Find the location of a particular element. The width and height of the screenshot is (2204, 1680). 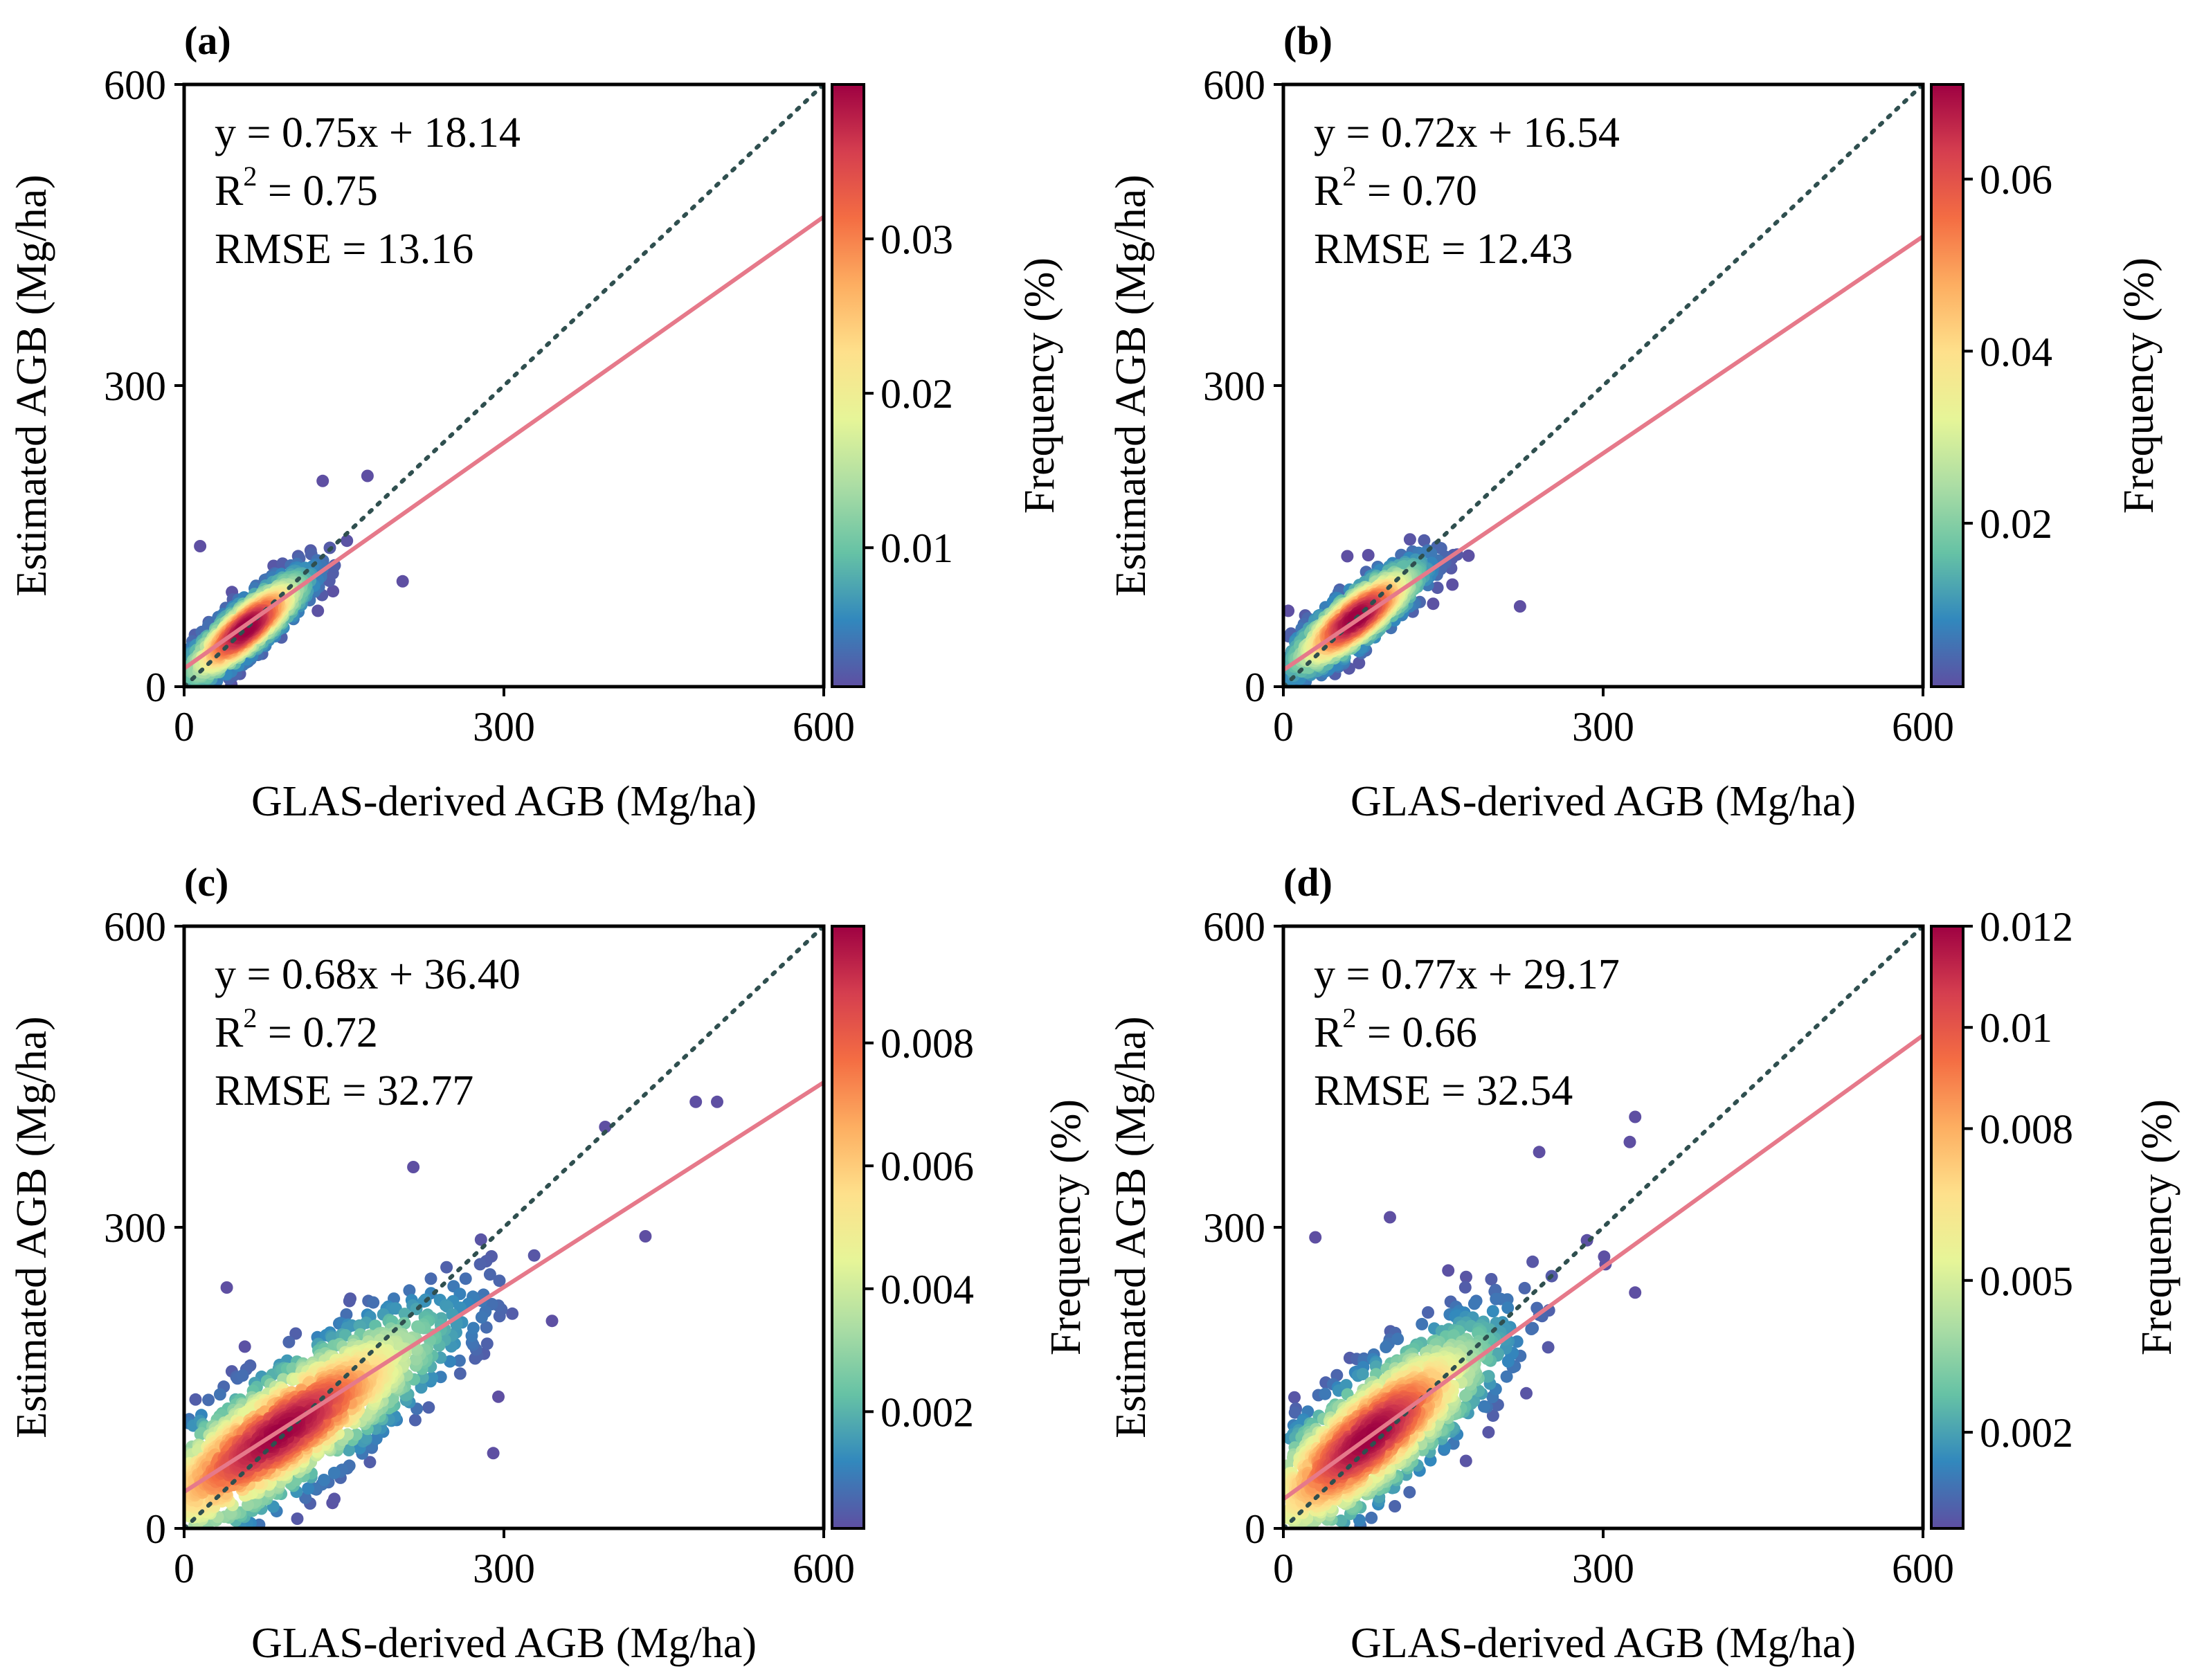

x-tick-label: 300 is located at coordinates (504, 727).